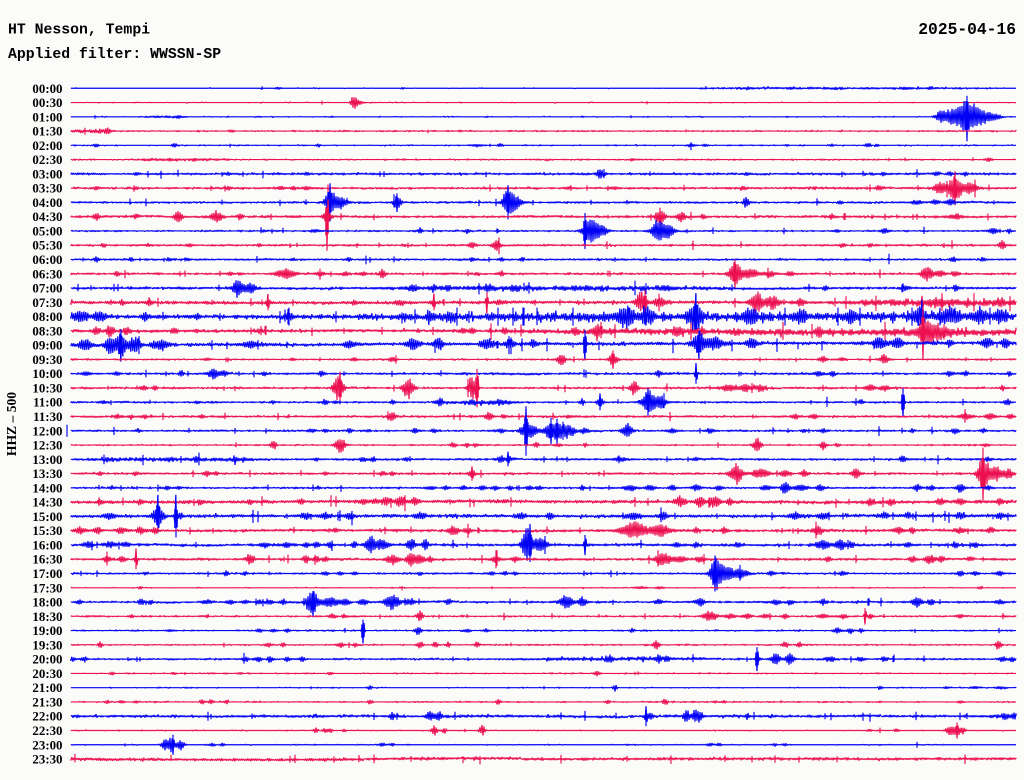 Image resolution: width=1024 pixels, height=780 pixels. What do you see at coordinates (47, 374) in the screenshot?
I see `svg-text: 10:00` at bounding box center [47, 374].